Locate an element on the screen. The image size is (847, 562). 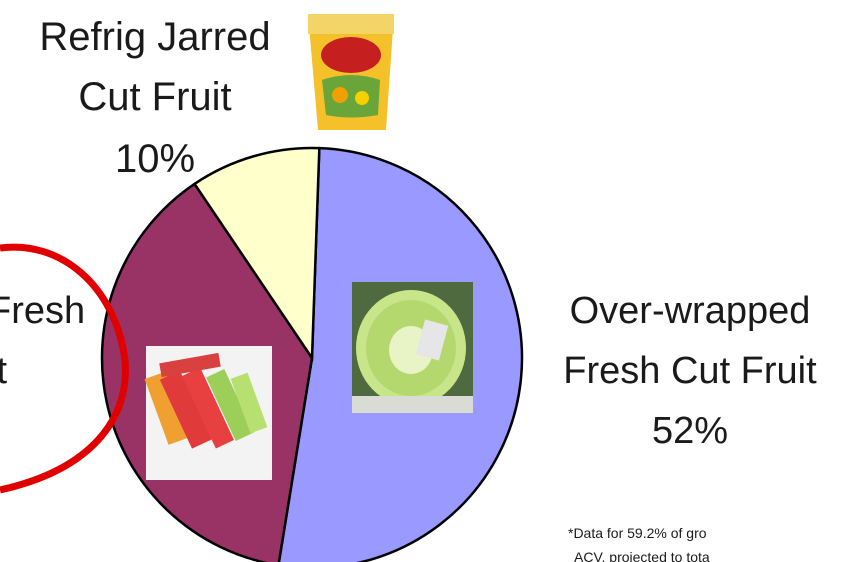
over-wrapped-melon-photo is located at coordinates (412, 347).